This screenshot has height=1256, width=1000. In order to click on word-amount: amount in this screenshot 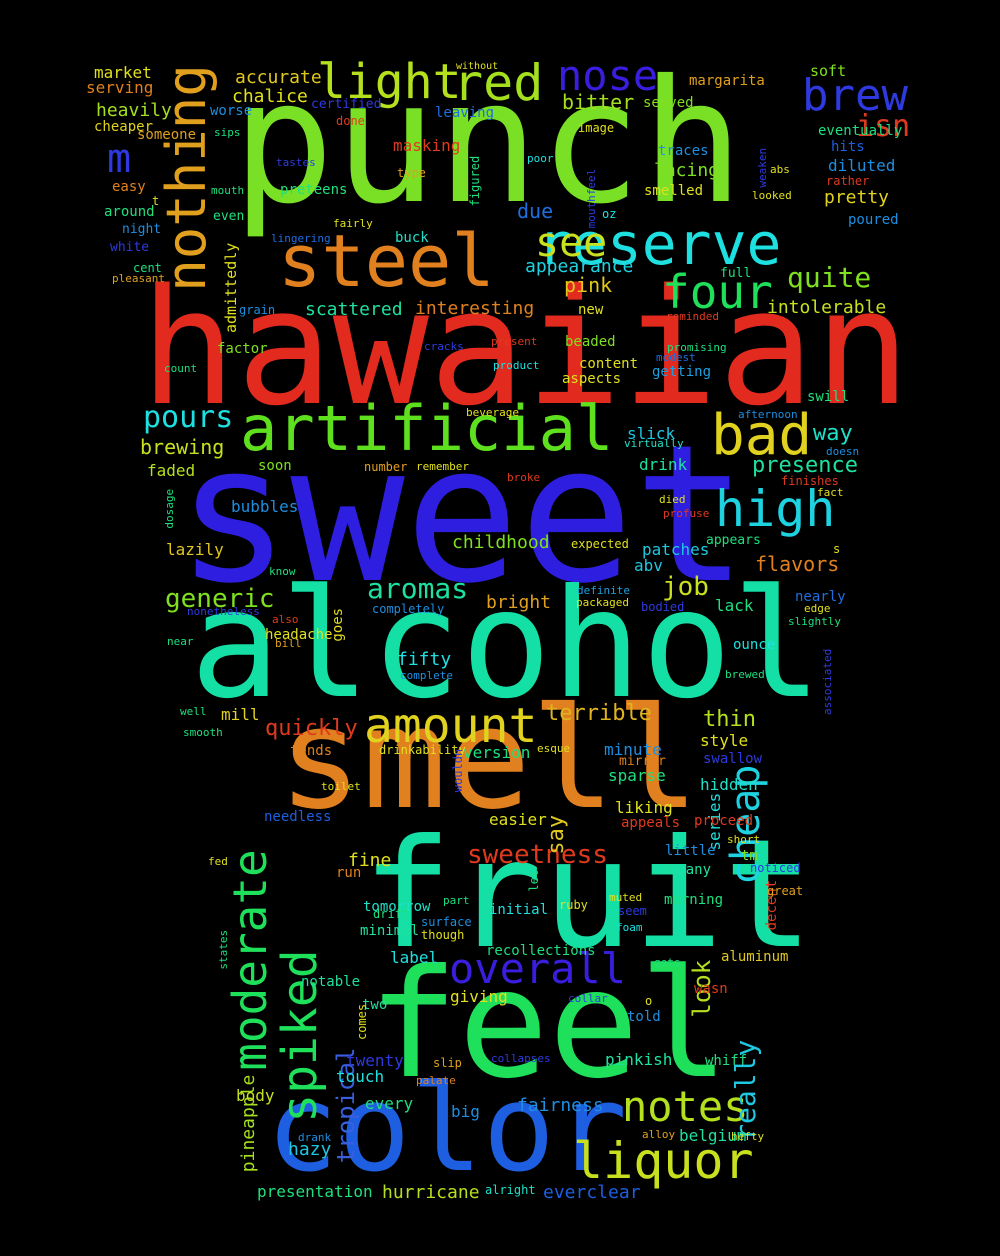, I will do `click(451, 726)`.